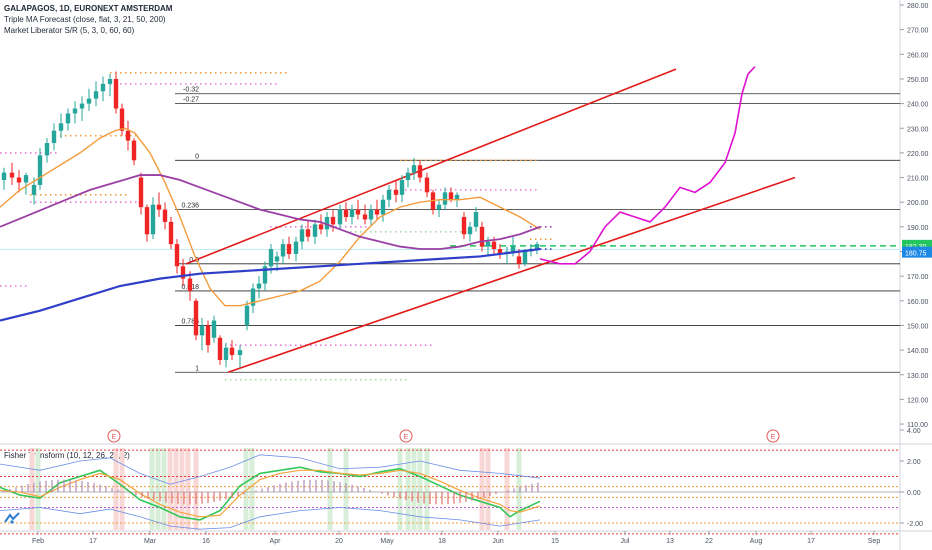  Describe the element at coordinates (194, 260) in the screenshot. I see `fib-level-label: 0.5` at that location.